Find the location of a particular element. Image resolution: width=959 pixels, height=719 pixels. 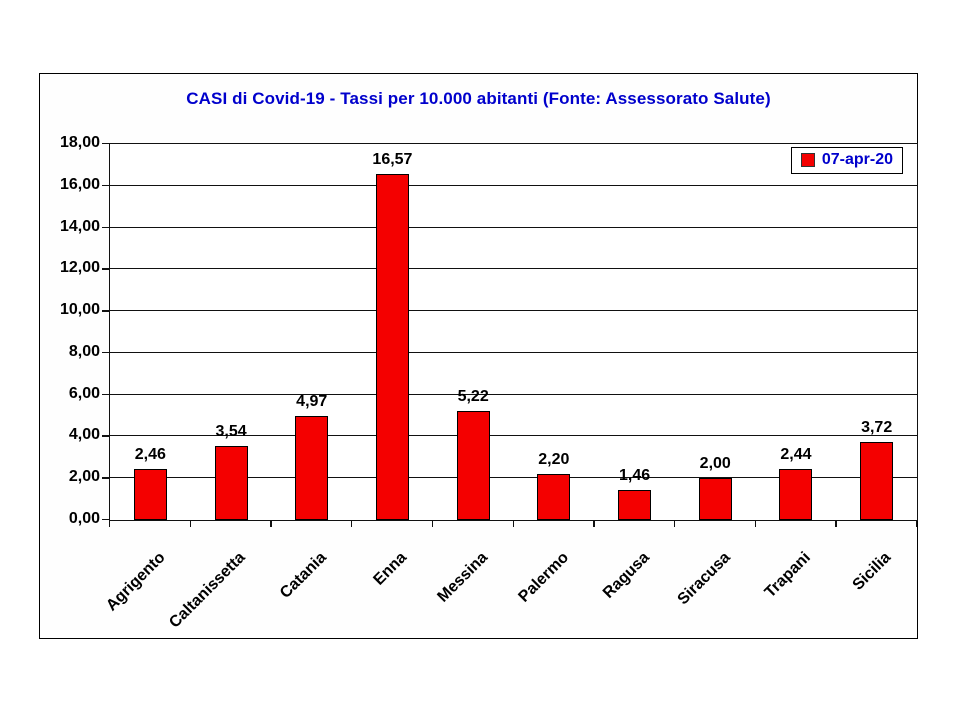

y-tick-label: 10,00 is located at coordinates (79, 310).